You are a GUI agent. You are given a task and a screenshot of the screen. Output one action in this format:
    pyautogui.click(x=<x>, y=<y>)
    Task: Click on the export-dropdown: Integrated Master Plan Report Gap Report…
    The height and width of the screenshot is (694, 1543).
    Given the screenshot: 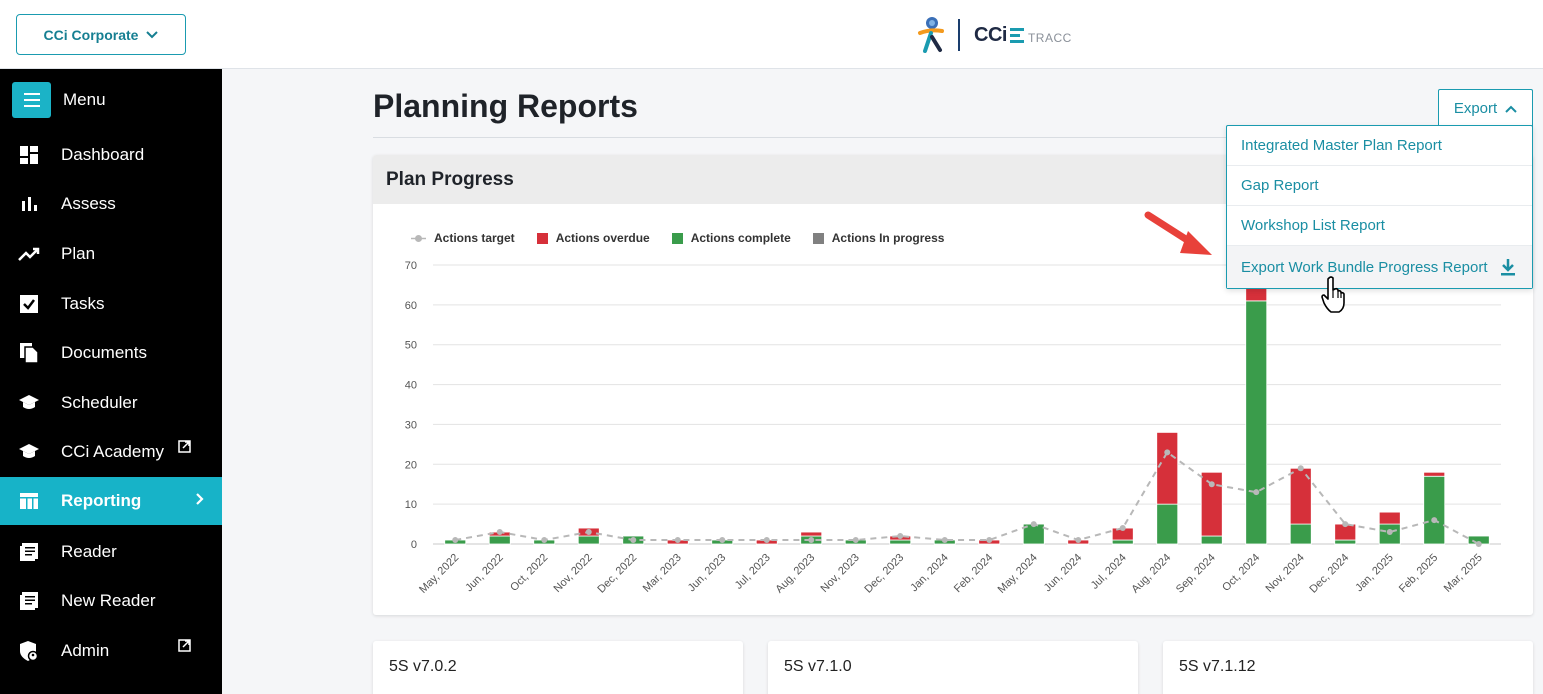 What is the action you would take?
    pyautogui.click(x=1379, y=207)
    